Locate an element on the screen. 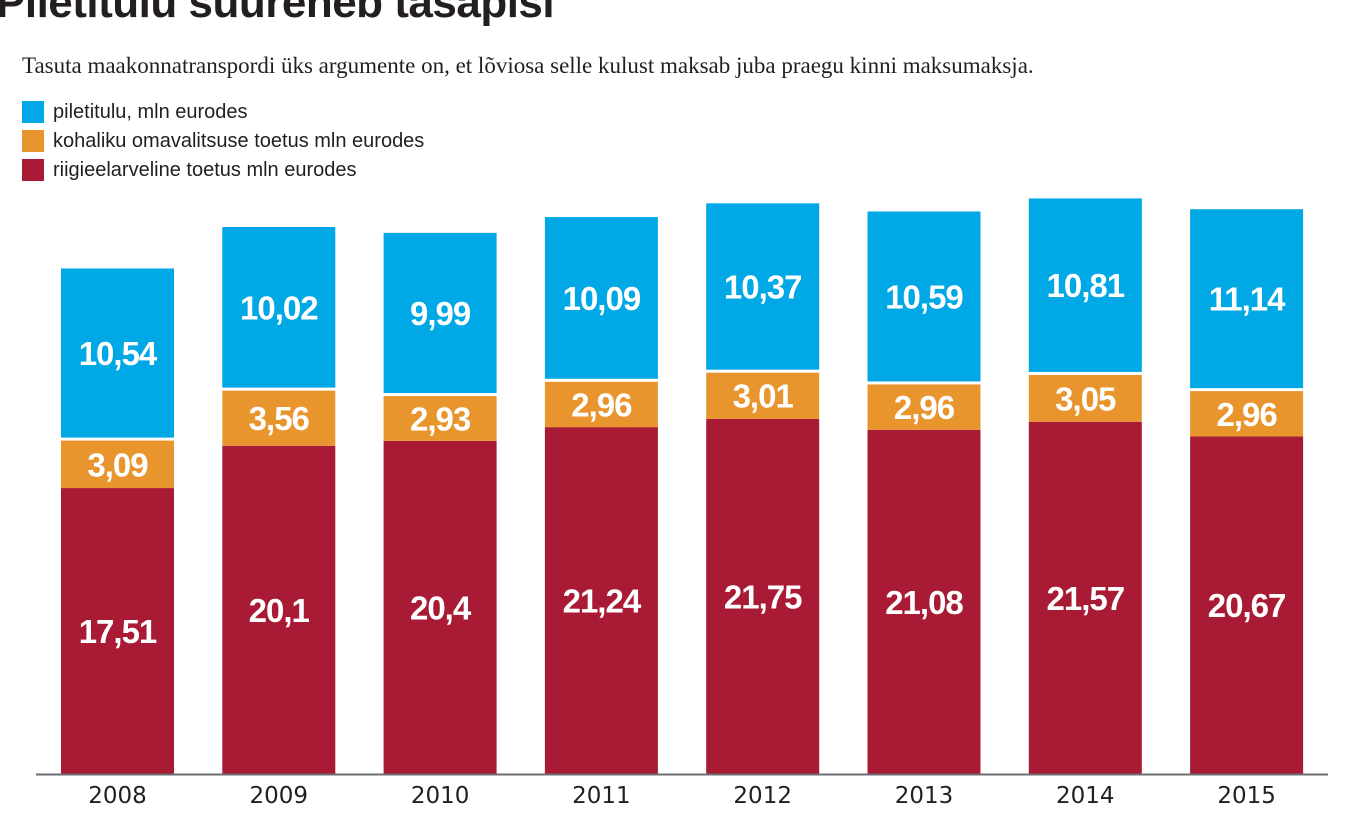 The width and height of the screenshot is (1370, 820). data-label-riigieelarveline-toetus-mln-eurodes-2009: 20,1 is located at coordinates (279, 610).